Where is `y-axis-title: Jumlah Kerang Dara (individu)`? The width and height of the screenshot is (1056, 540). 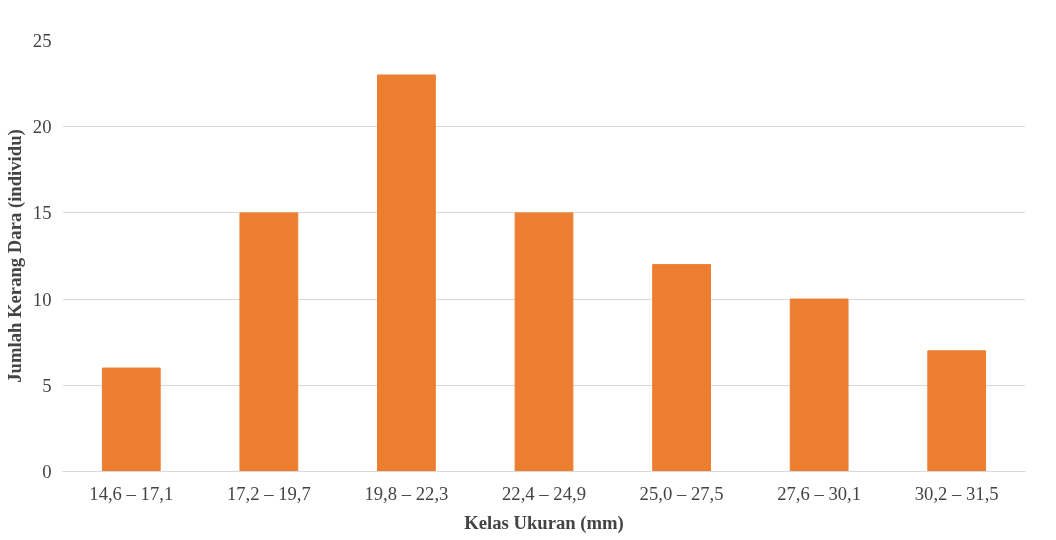
y-axis-title: Jumlah Kerang Dara (individu) is located at coordinates (14, 256).